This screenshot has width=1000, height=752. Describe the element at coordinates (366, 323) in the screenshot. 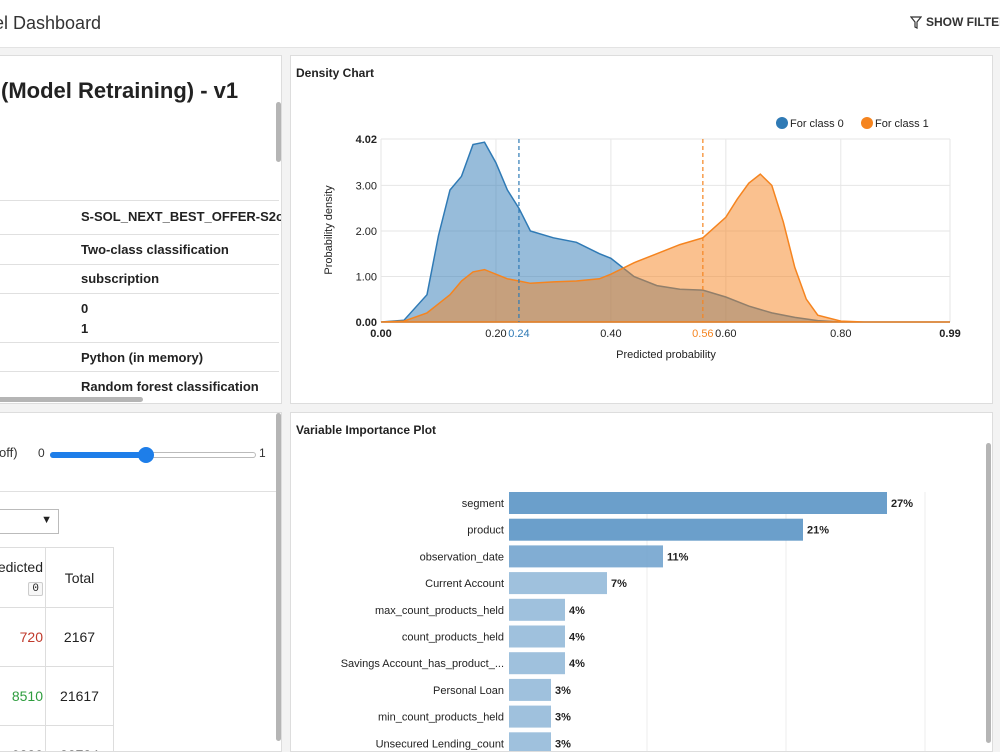

I see `y-tick-label: 0.00` at that location.